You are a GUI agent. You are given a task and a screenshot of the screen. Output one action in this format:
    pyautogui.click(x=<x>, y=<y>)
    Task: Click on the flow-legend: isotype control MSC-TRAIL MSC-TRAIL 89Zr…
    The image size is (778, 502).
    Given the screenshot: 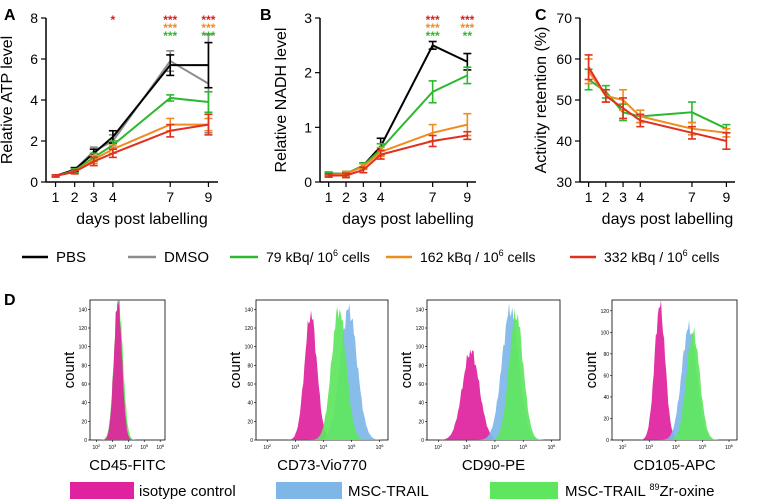 What is the action you would take?
    pyautogui.click(x=392, y=491)
    